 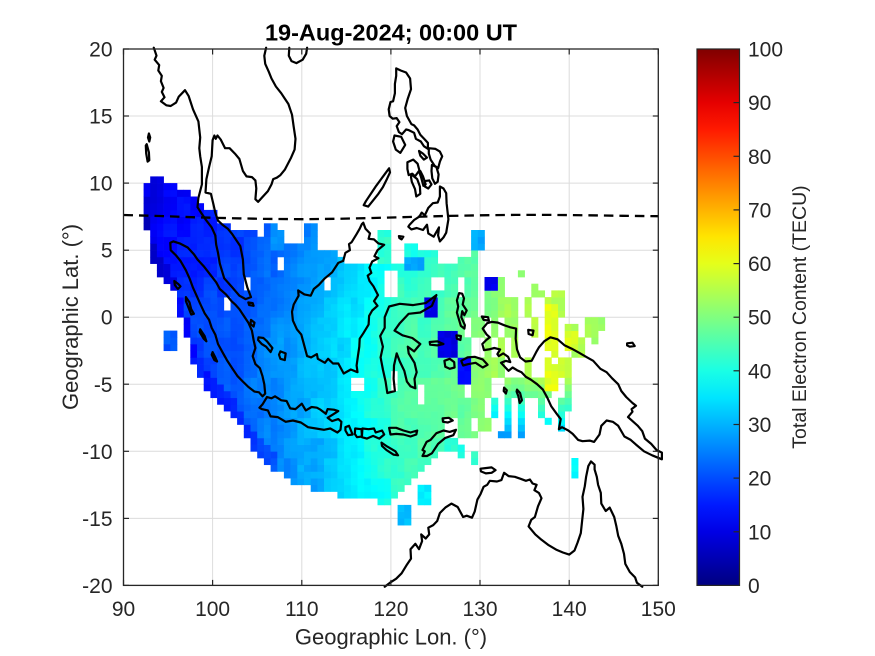 I want to click on svg-text: 5, so click(x=107, y=251).